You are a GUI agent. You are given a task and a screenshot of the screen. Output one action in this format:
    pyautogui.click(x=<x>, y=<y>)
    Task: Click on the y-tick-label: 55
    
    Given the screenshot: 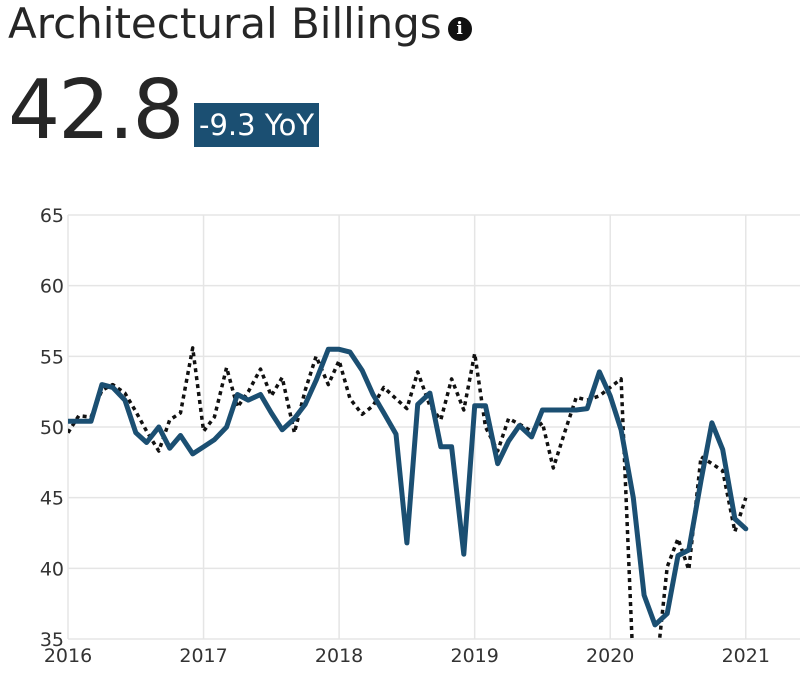 What is the action you would take?
    pyautogui.click(x=52, y=357)
    